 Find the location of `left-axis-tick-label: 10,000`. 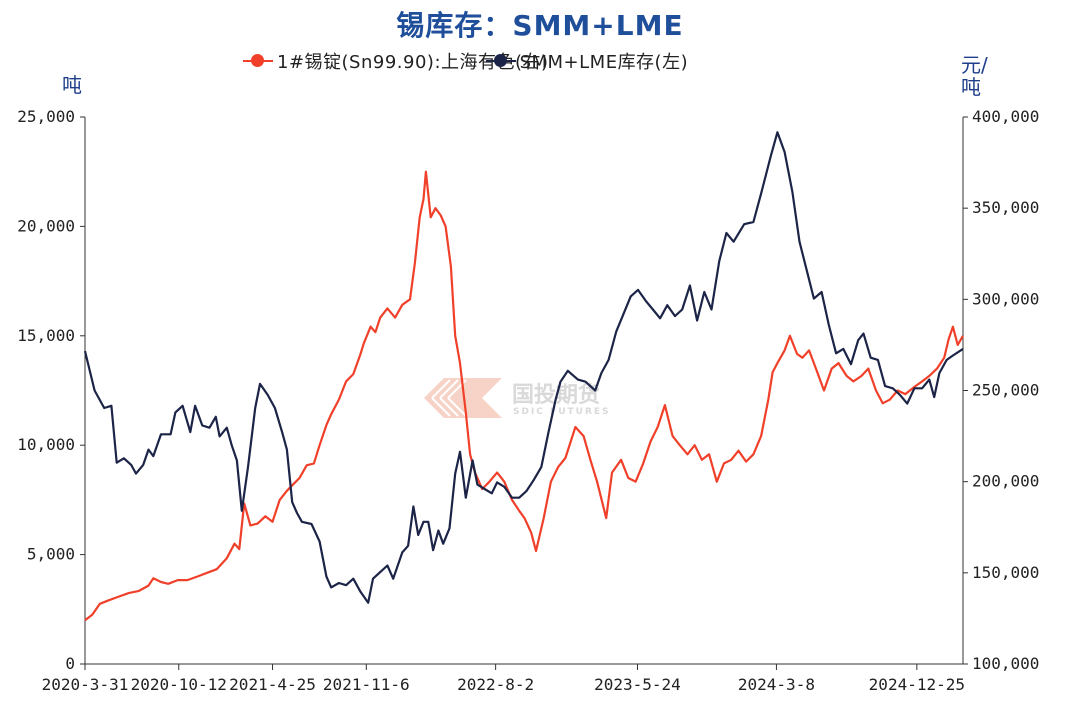

left-axis-tick-label: 10,000 is located at coordinates (46, 444).